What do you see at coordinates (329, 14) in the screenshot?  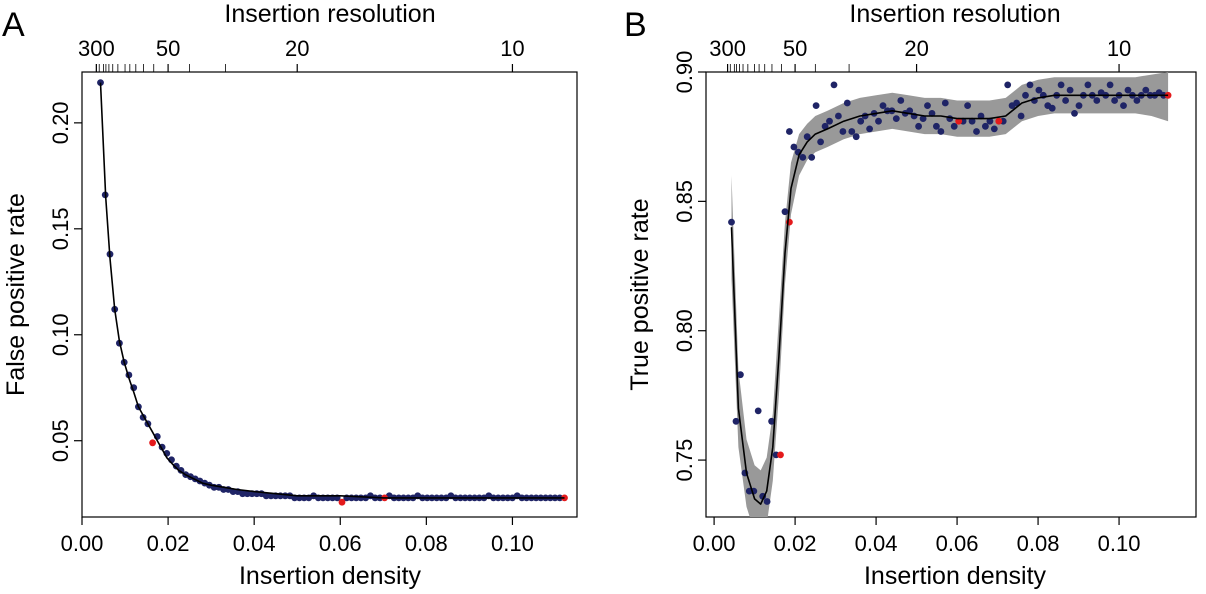 I see `top-axis-label: Insertion resolution` at bounding box center [329, 14].